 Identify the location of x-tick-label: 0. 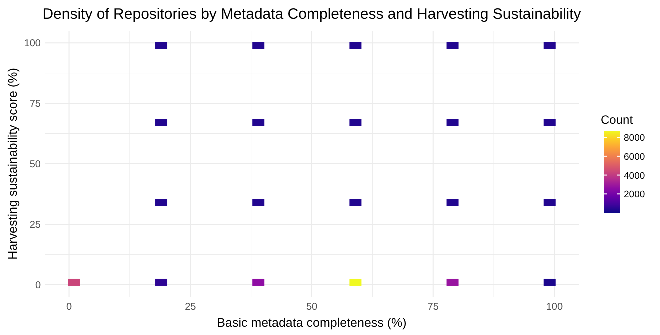
(69, 307).